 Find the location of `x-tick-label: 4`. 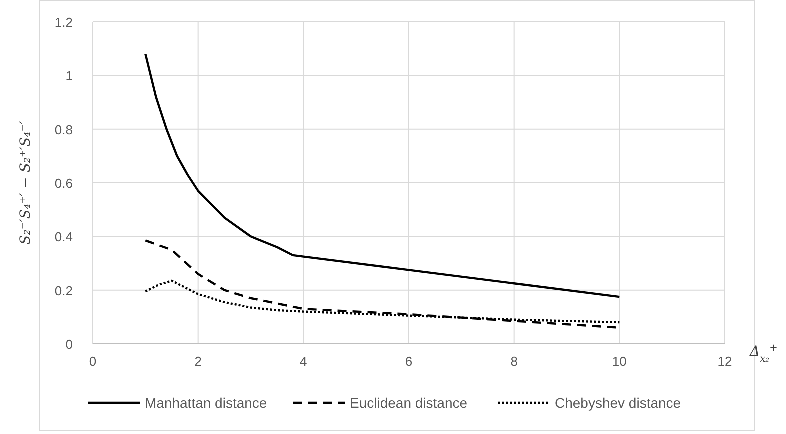

x-tick-label: 4 is located at coordinates (304, 361).